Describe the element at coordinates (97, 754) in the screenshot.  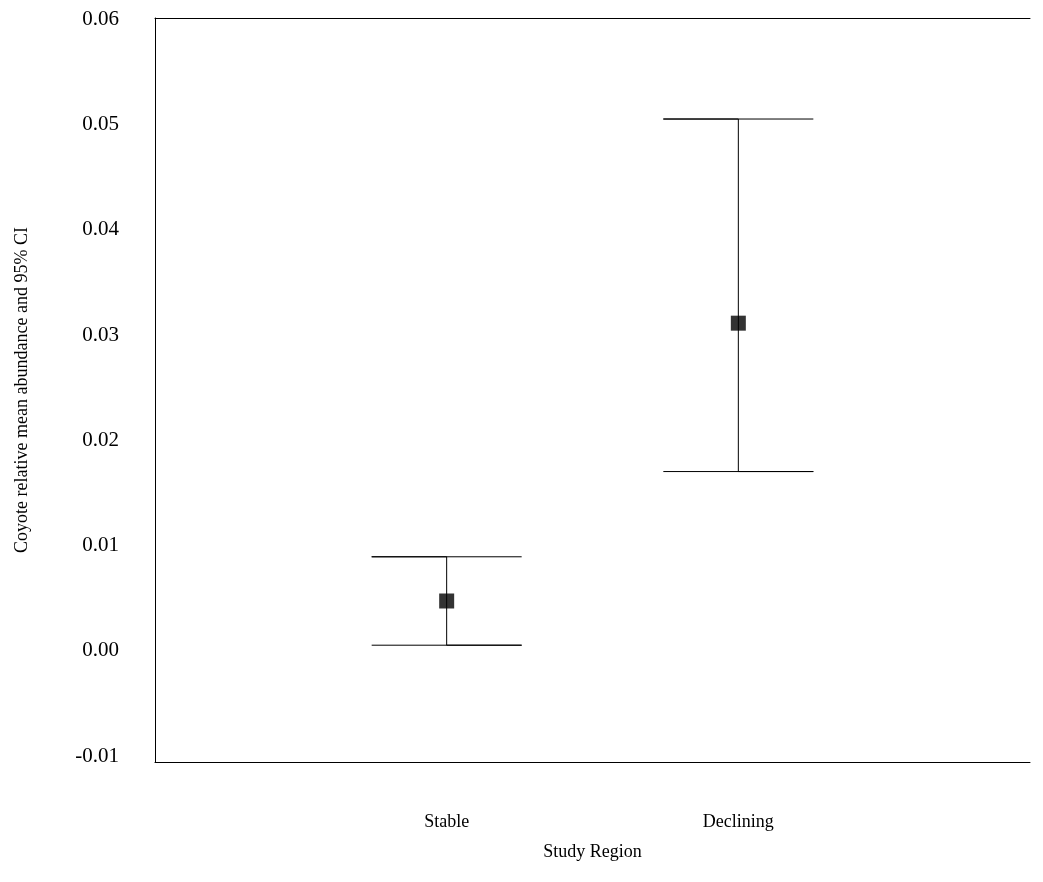
I see `y-tick-label: -0.01` at that location.